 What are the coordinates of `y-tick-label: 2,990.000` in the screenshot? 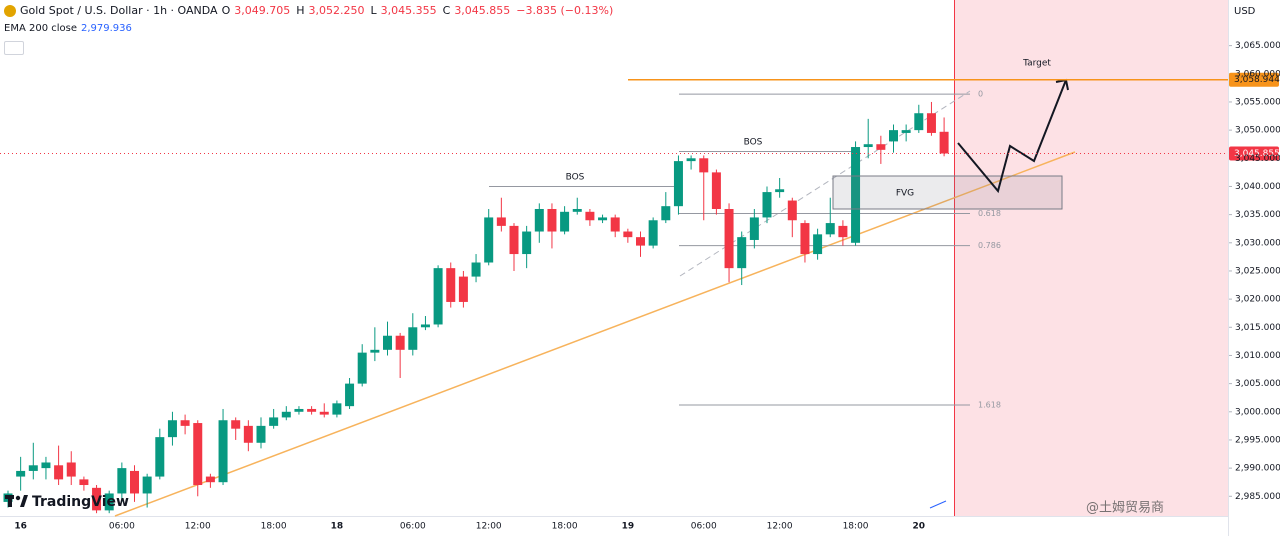 It's located at (1257, 469).